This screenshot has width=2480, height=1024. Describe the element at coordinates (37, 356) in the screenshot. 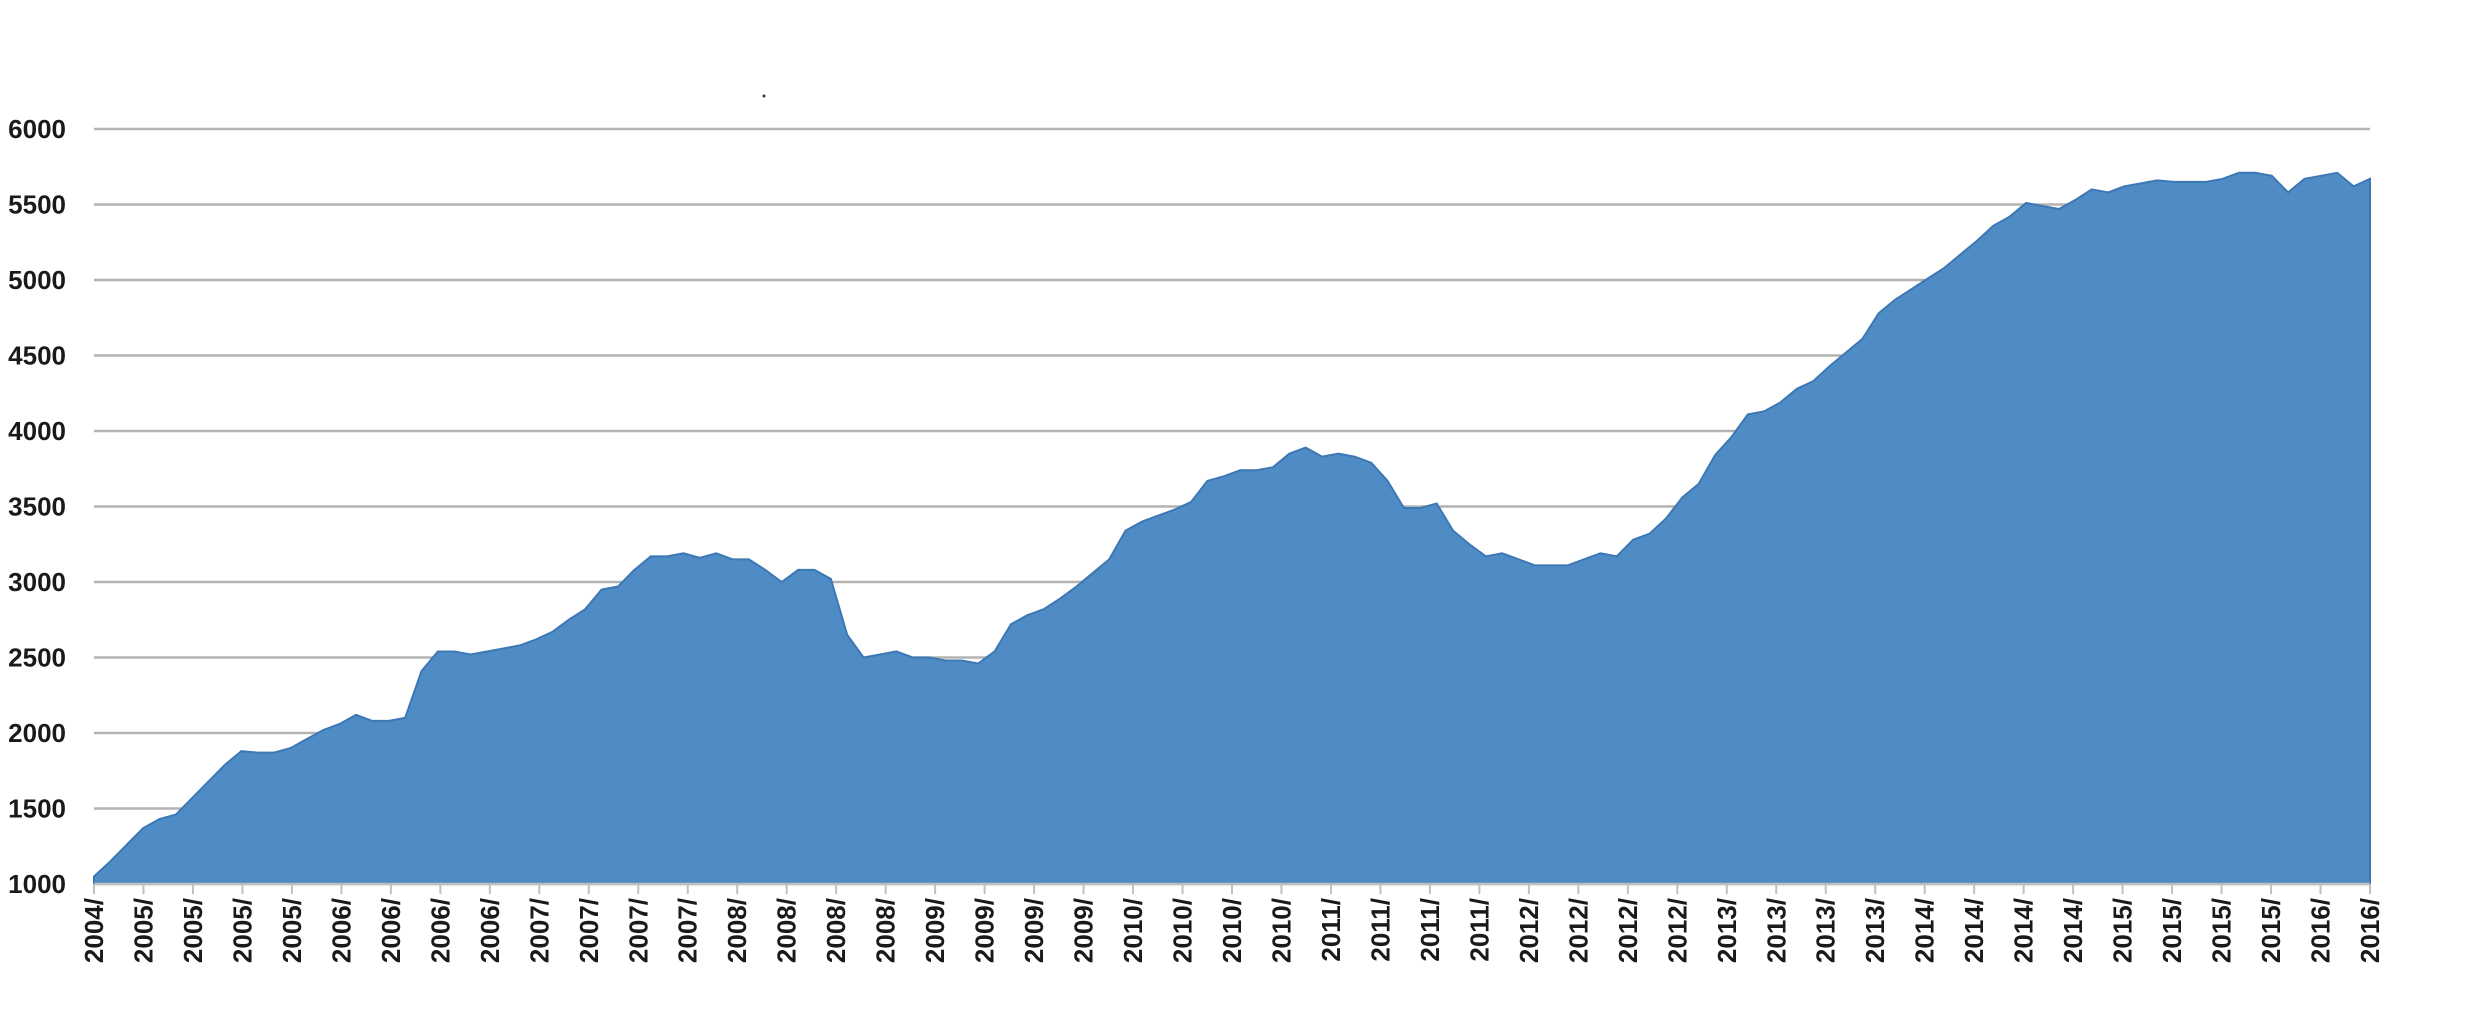

I see `y-tick-label: 4500` at that location.